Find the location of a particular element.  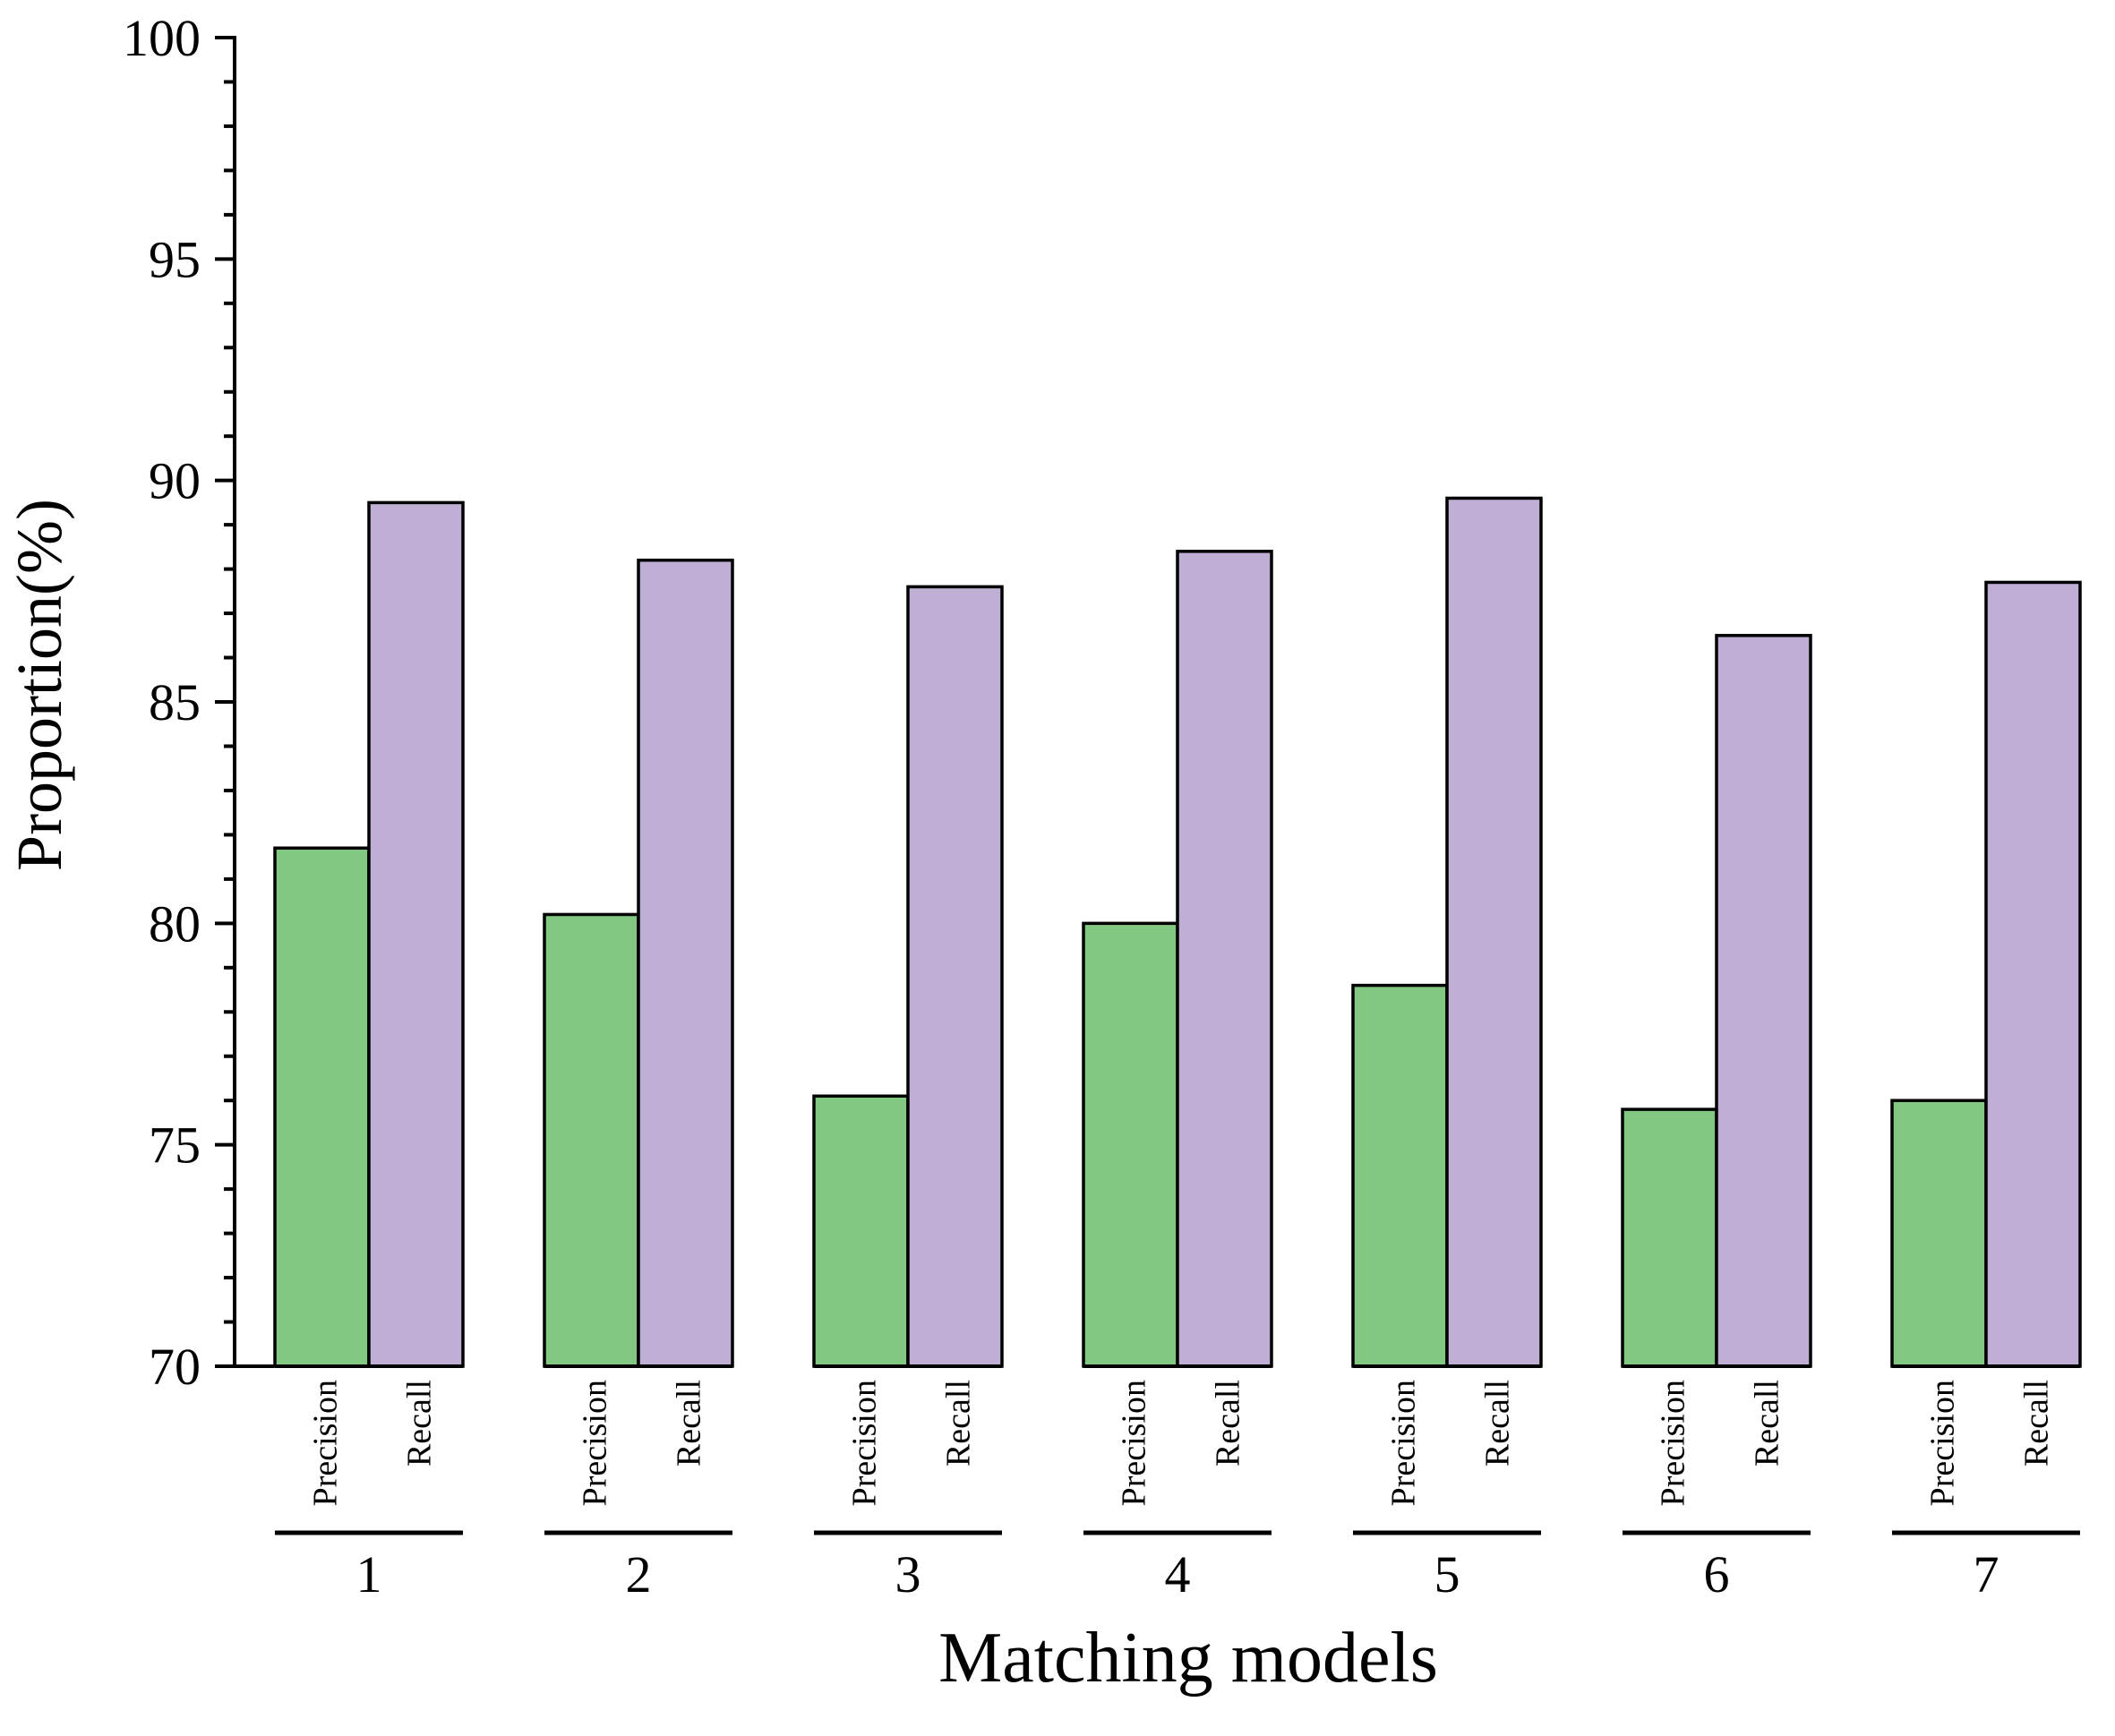

y-tick-label: 70 is located at coordinates (175, 1367).